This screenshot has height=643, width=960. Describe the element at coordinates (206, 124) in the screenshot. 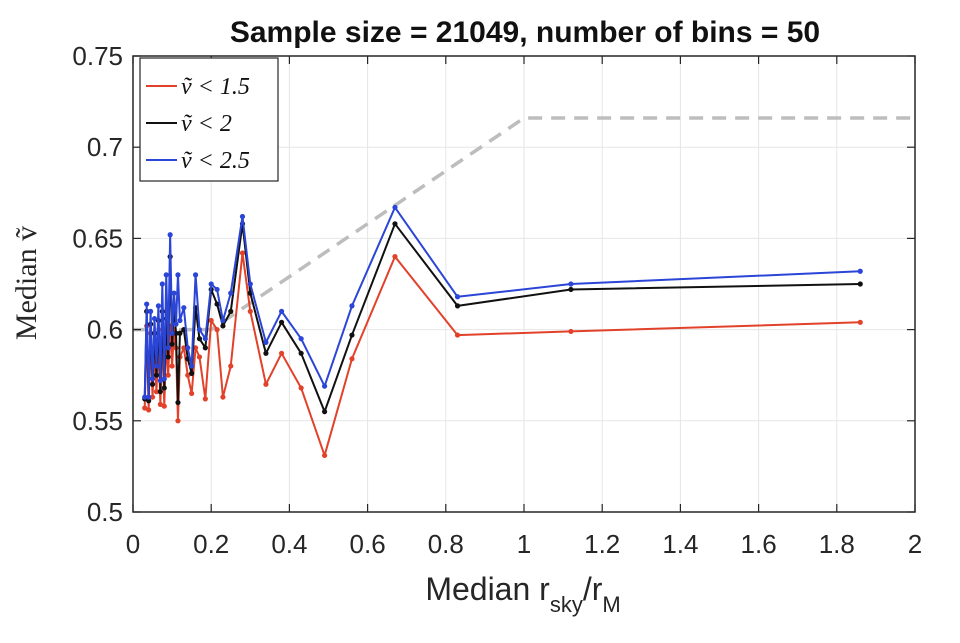

I see `legend-label: ṽ < 2` at that location.